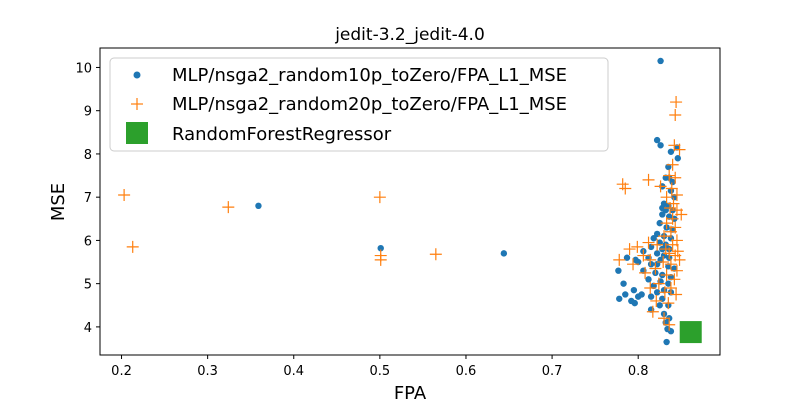  I want to click on y-tick-label: 9, so click(88, 112).